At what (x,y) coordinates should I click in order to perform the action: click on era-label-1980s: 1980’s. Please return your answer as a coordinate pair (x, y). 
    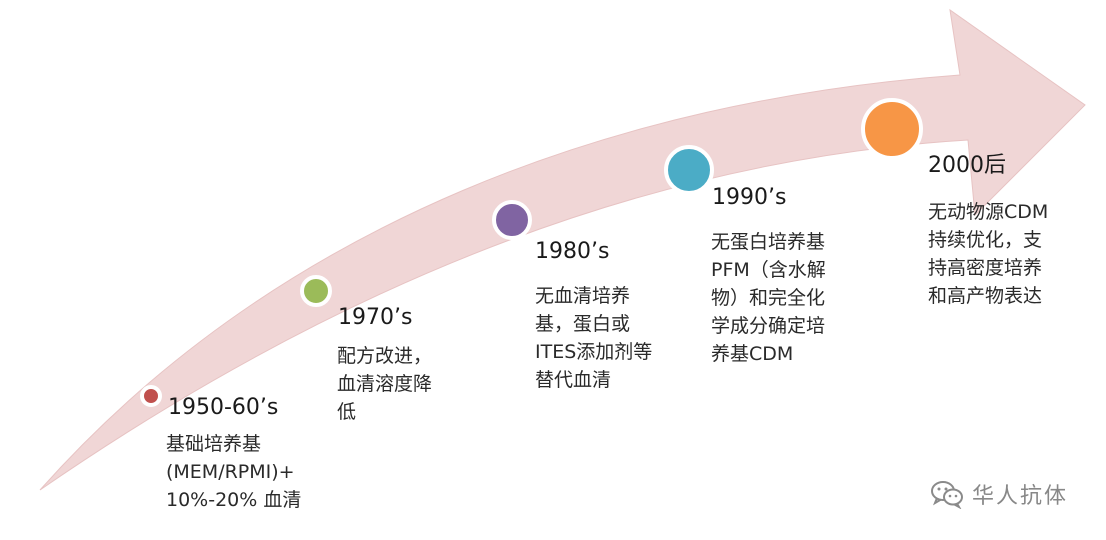
    Looking at the image, I should click on (572, 251).